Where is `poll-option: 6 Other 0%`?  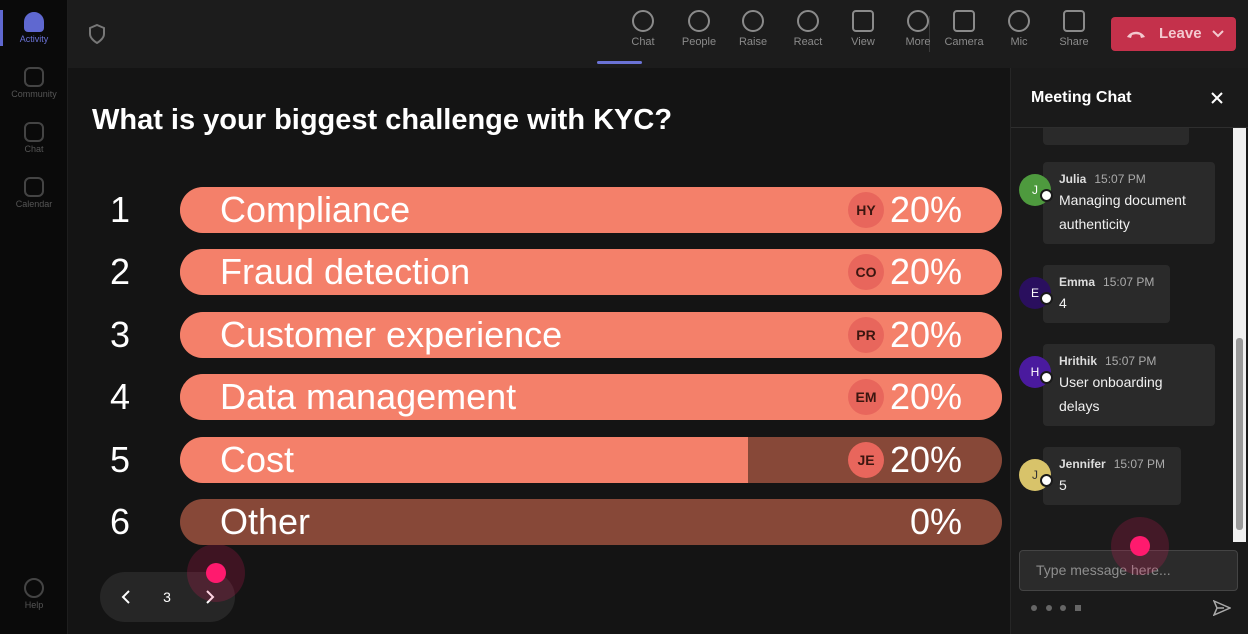 poll-option: 6 Other 0% is located at coordinates (551, 522).